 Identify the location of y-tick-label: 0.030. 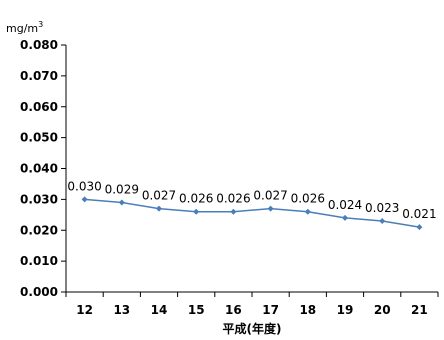
(39, 199).